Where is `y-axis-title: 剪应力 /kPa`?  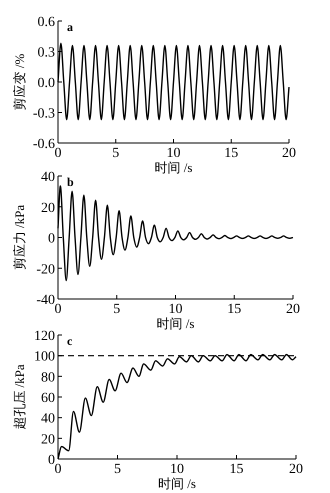 y-axis-title: 剪应力 /kPa is located at coordinates (19, 237).